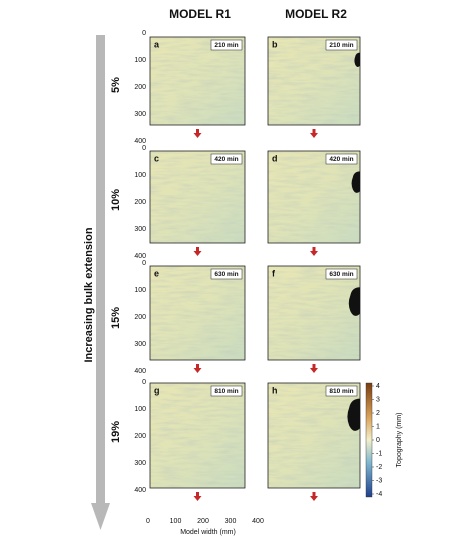 This screenshot has height=548, width=474. I want to click on x-tick-label: 0, so click(148, 521).